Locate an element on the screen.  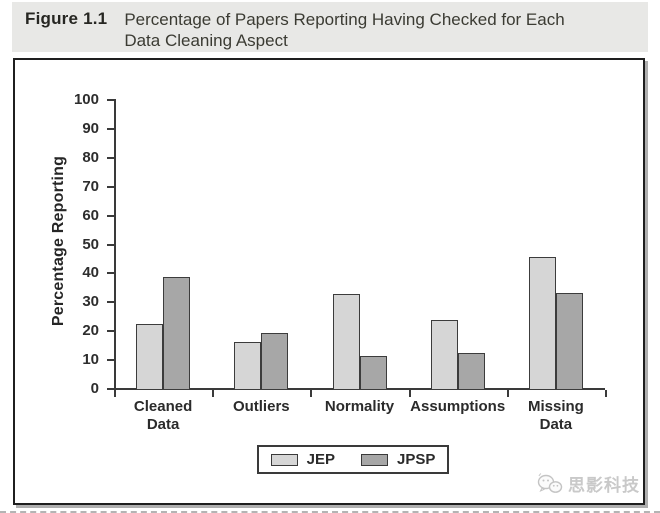
y-tick-label: 70 is located at coordinates (90, 186).